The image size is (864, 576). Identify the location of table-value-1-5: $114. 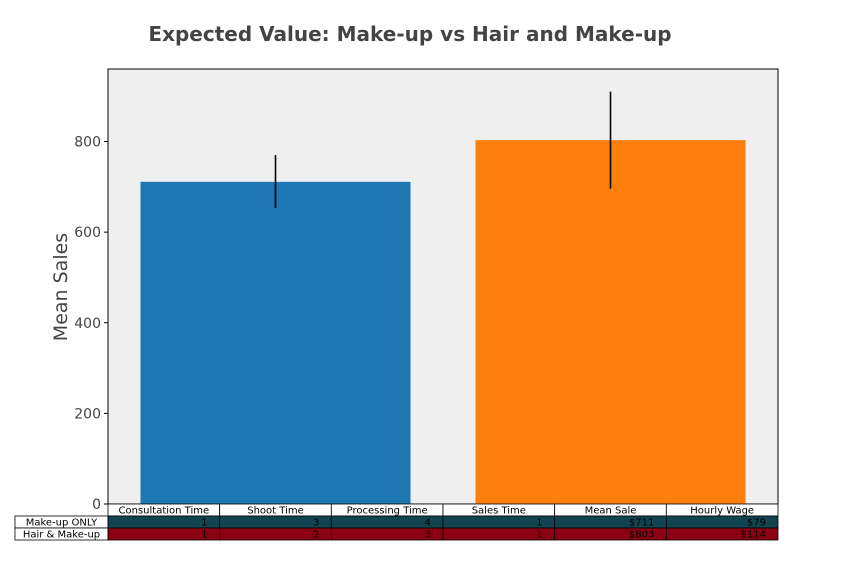
(753, 535).